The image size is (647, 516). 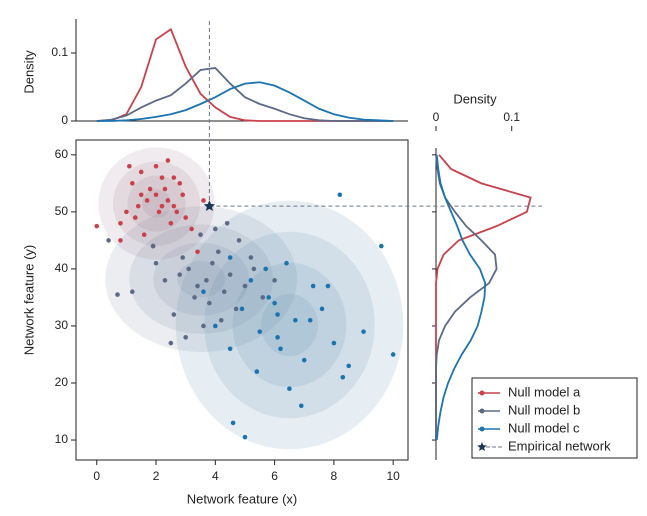 What do you see at coordinates (544, 391) in the screenshot?
I see `legend-label: Null model a` at bounding box center [544, 391].